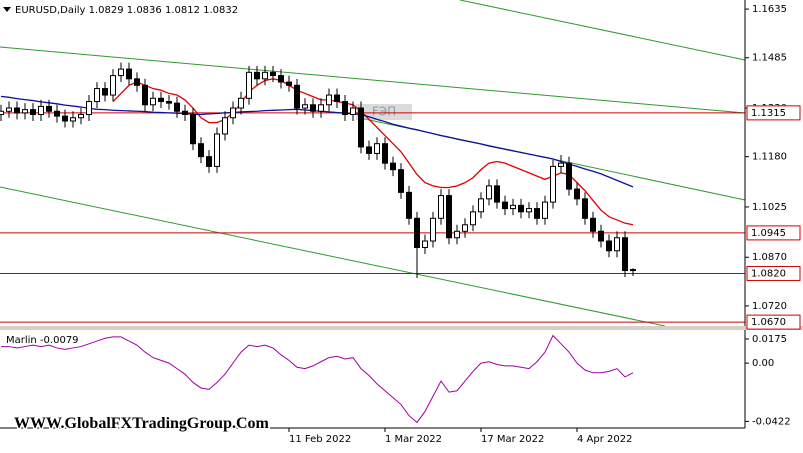  What do you see at coordinates (769, 9) in the screenshot?
I see `y-tick-label: 1.1635` at bounding box center [769, 9].